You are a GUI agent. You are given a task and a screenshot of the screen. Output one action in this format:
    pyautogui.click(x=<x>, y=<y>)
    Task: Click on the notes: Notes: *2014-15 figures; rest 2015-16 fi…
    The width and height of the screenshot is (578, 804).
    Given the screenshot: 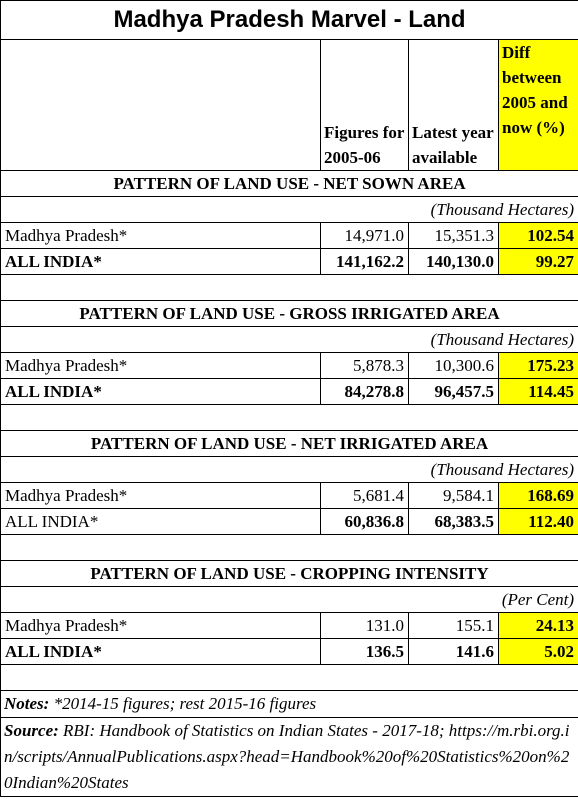 What is the action you would take?
    pyautogui.click(x=289, y=704)
    